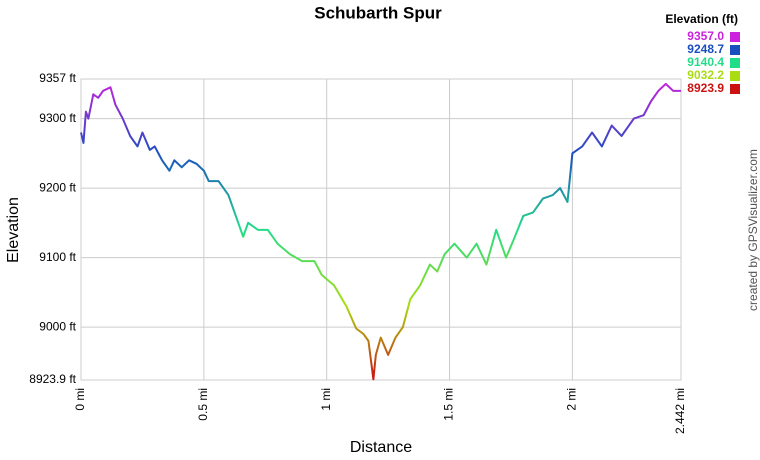 Image resolution: width=760 pixels, height=460 pixels. I want to click on x-tick-label: 2.442 mi, so click(680, 411).